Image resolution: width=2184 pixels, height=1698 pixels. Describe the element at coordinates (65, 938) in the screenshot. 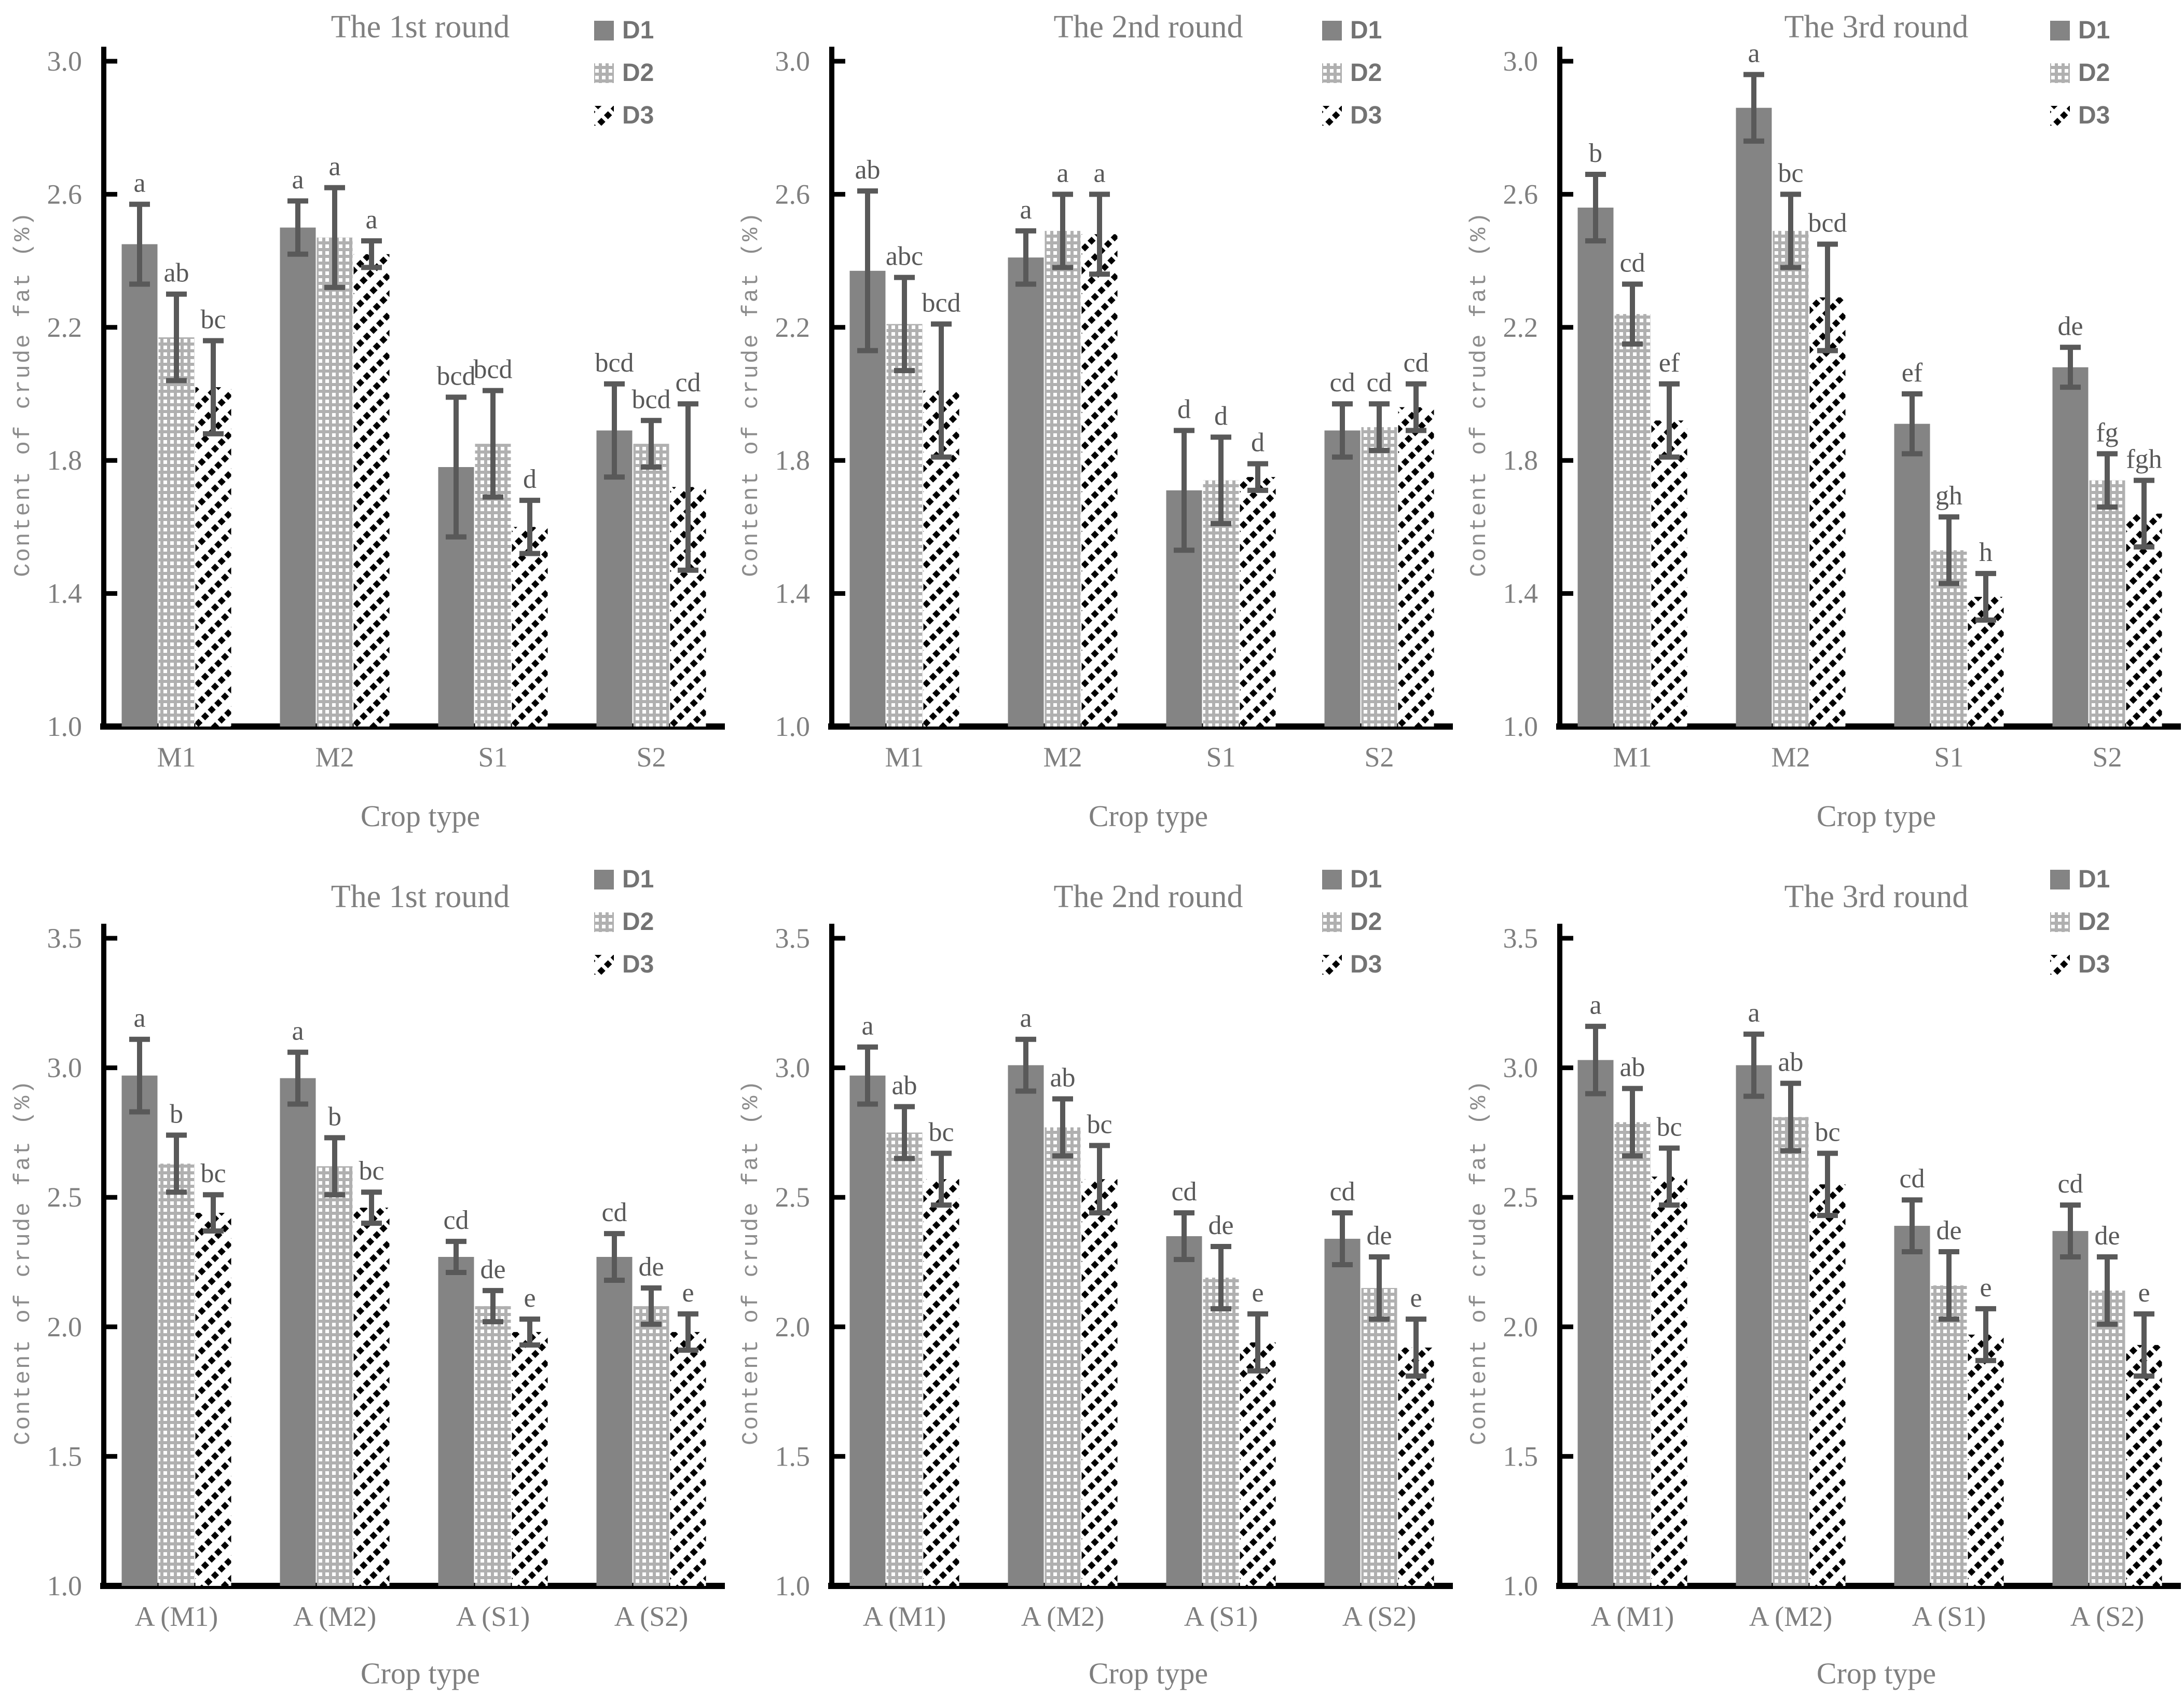

I see `y-tick-label: 3.5` at that location.